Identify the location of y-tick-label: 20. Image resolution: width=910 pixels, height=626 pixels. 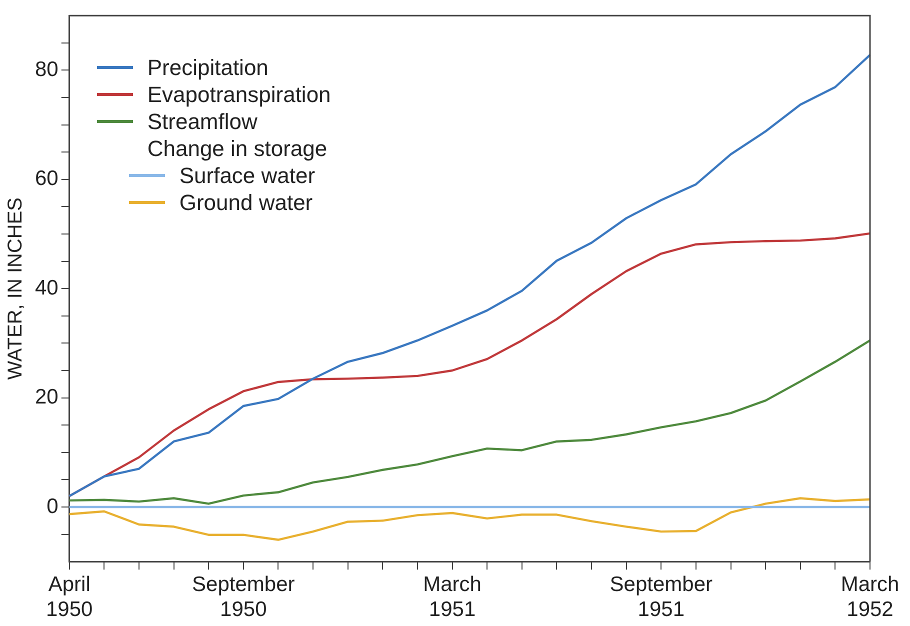
(46, 397).